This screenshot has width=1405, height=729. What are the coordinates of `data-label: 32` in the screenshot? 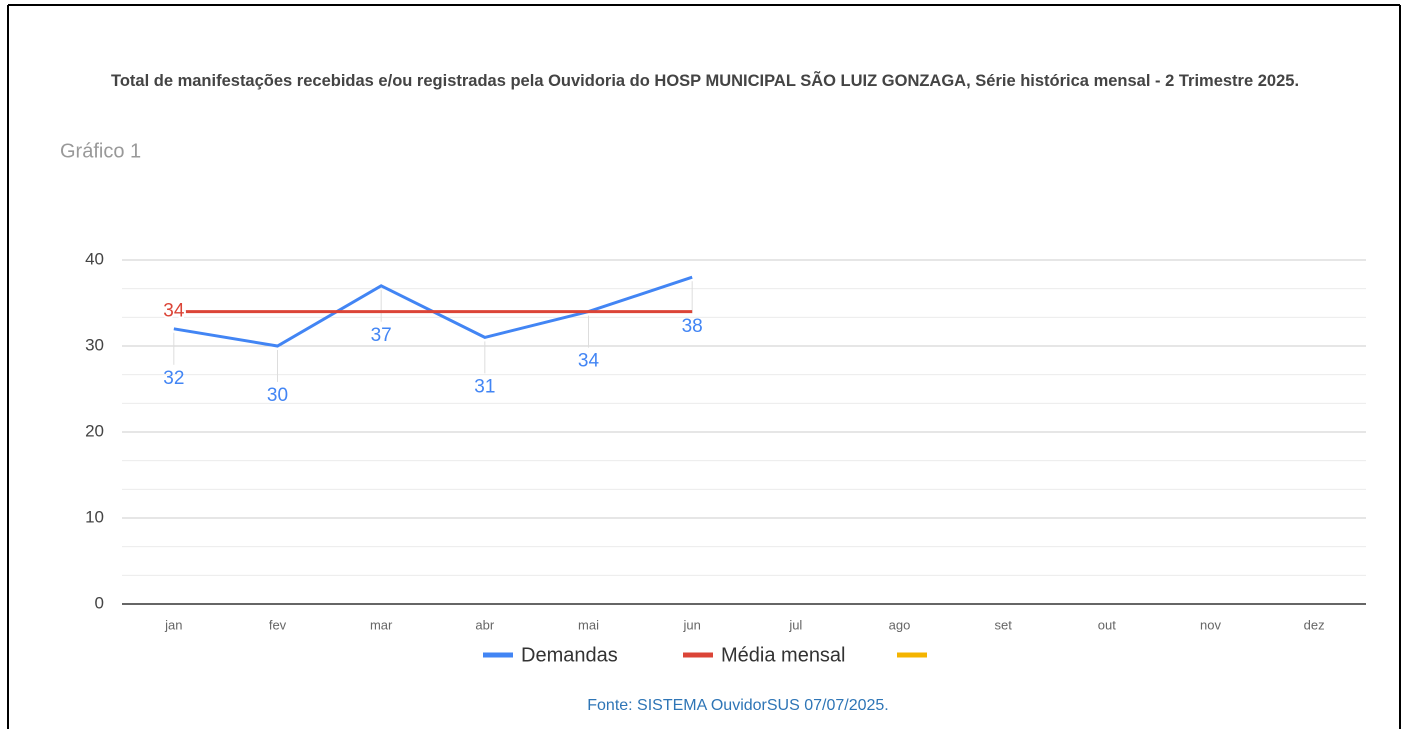 It's located at (173, 378).